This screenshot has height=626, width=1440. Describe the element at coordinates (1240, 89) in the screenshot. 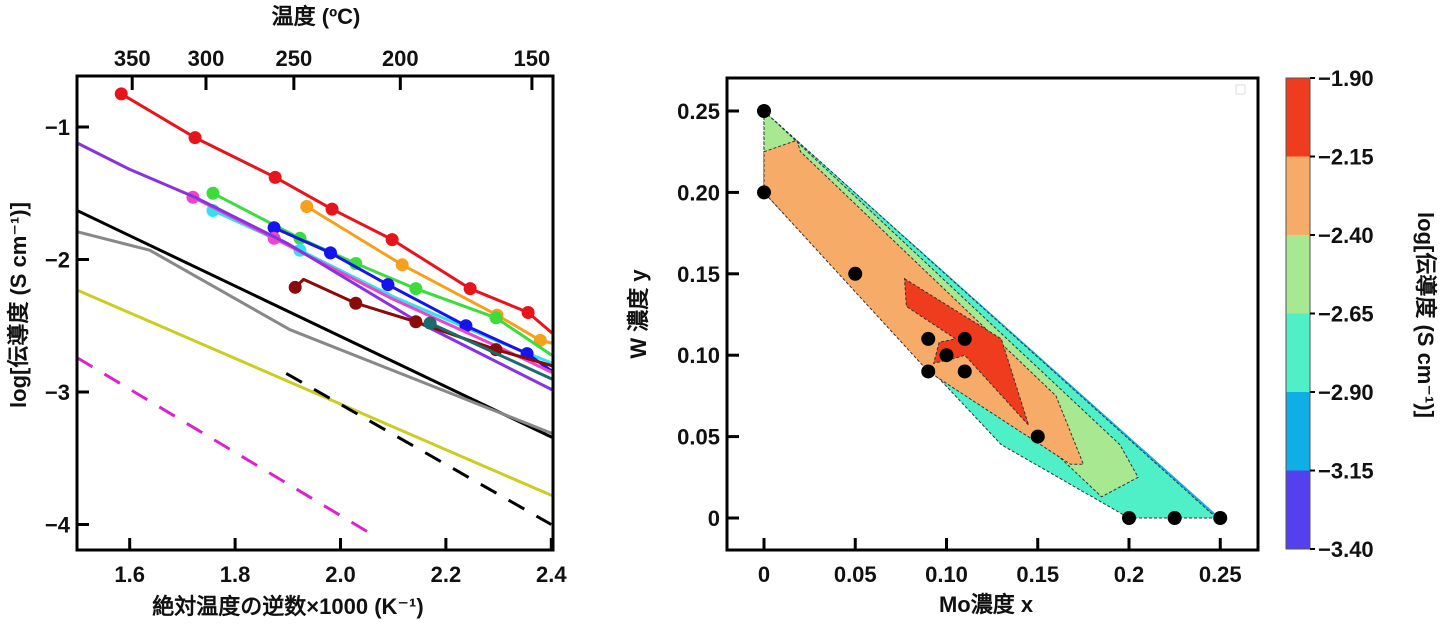

I see `legend-box` at that location.